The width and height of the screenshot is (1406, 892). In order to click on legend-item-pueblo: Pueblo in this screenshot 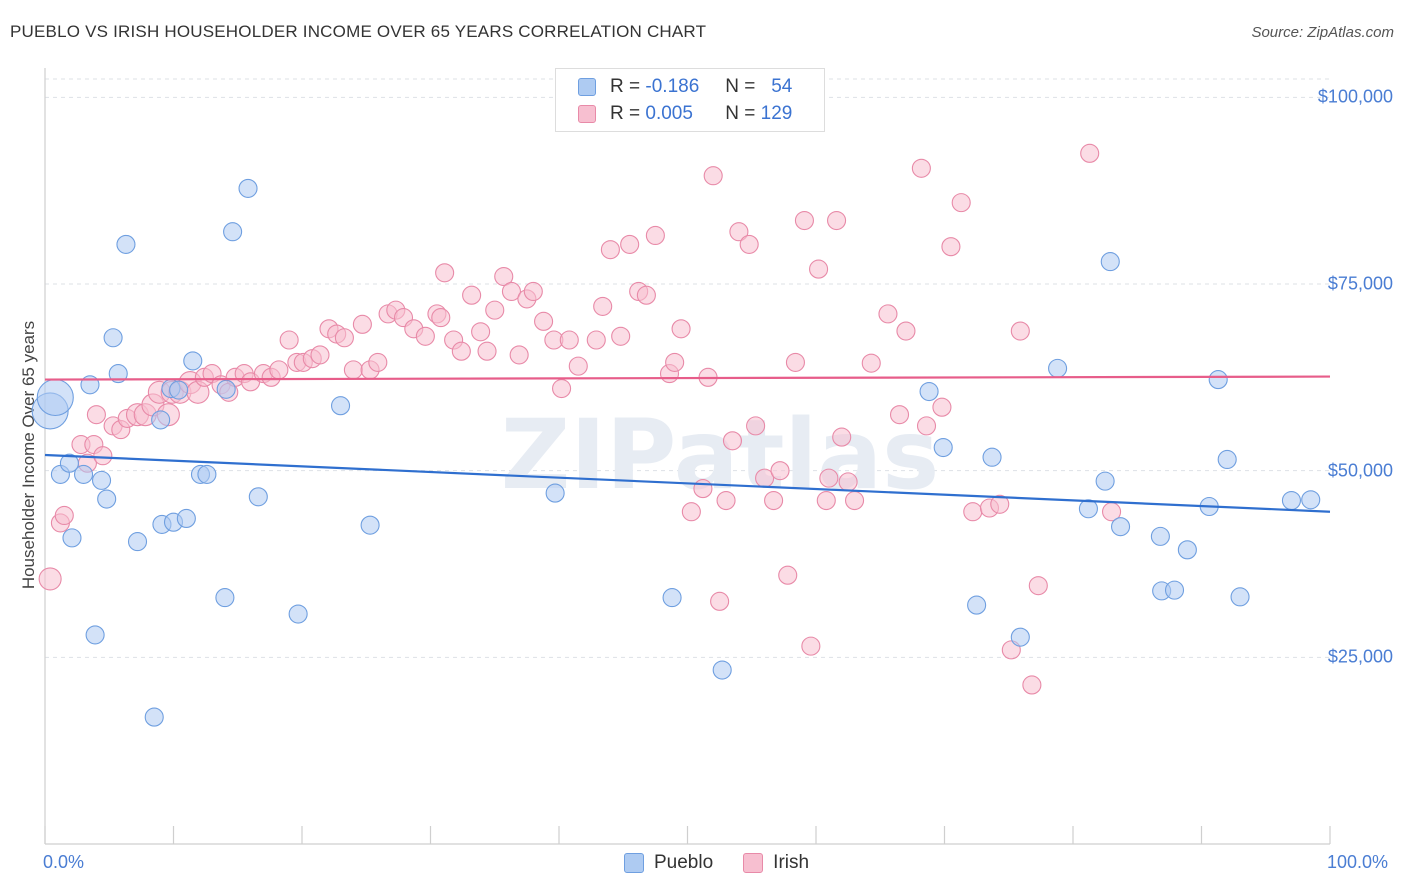, I will do `click(668, 863)`.